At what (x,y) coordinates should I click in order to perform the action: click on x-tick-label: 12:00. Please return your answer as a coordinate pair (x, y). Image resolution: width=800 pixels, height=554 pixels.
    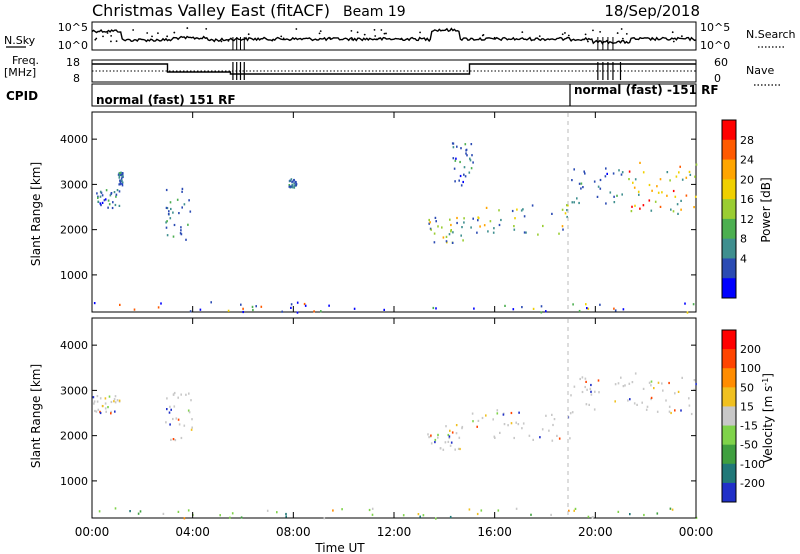
    Looking at the image, I should click on (394, 532).